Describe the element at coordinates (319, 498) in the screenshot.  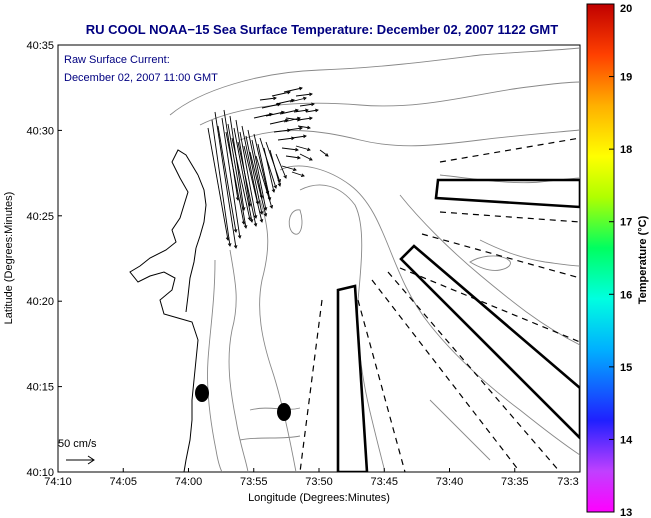
I see `x-axis-label: Longitude (Degrees:Minutes)` at that location.